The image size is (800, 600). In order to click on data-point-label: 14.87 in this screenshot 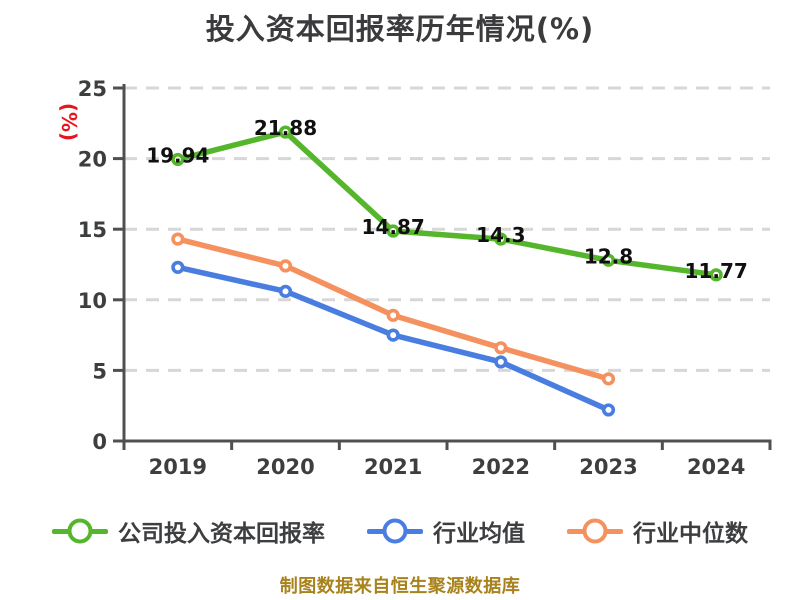, I will do `click(393, 227)`.